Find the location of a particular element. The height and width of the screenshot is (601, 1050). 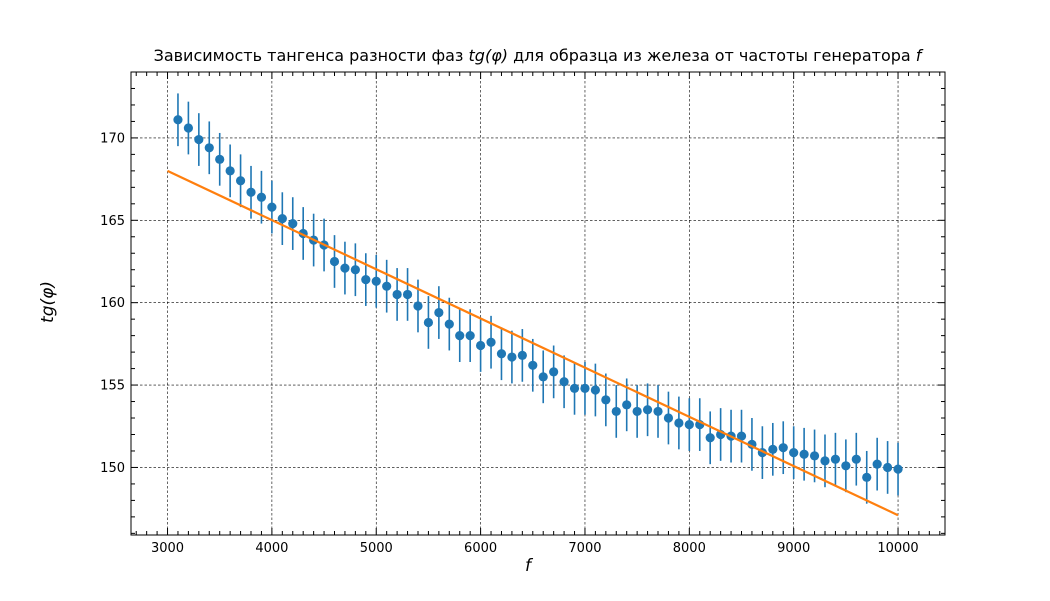

x-tick-label: 3000 is located at coordinates (167, 548).